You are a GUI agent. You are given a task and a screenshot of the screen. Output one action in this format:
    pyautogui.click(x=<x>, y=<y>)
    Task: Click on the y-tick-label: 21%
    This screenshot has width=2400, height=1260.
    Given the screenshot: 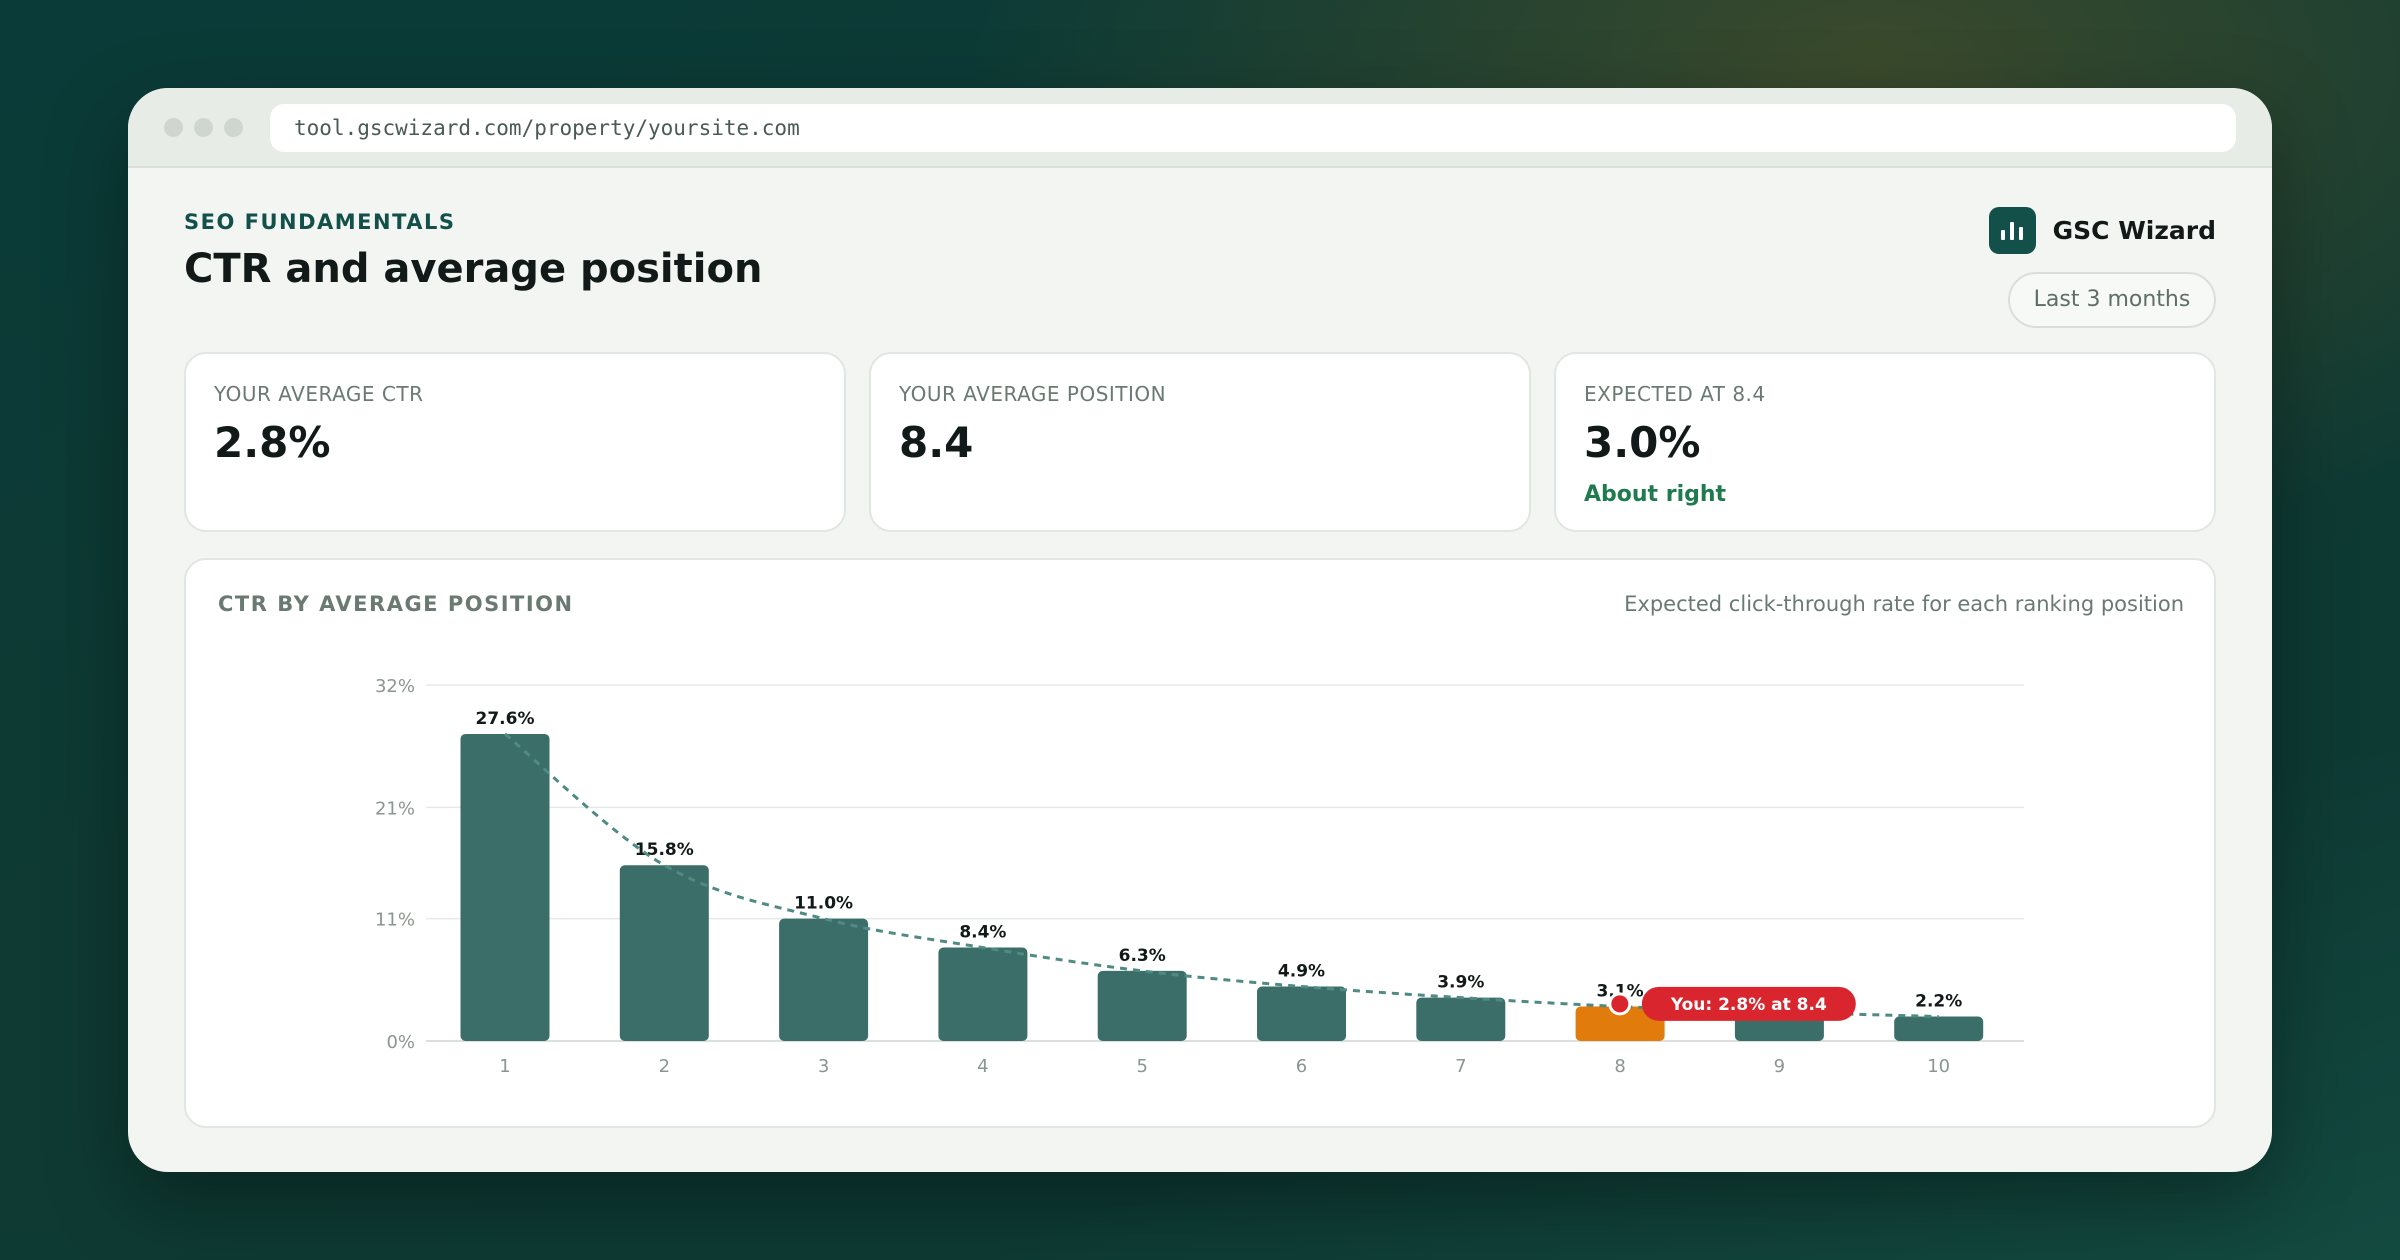 What is the action you would take?
    pyautogui.click(x=395, y=808)
    